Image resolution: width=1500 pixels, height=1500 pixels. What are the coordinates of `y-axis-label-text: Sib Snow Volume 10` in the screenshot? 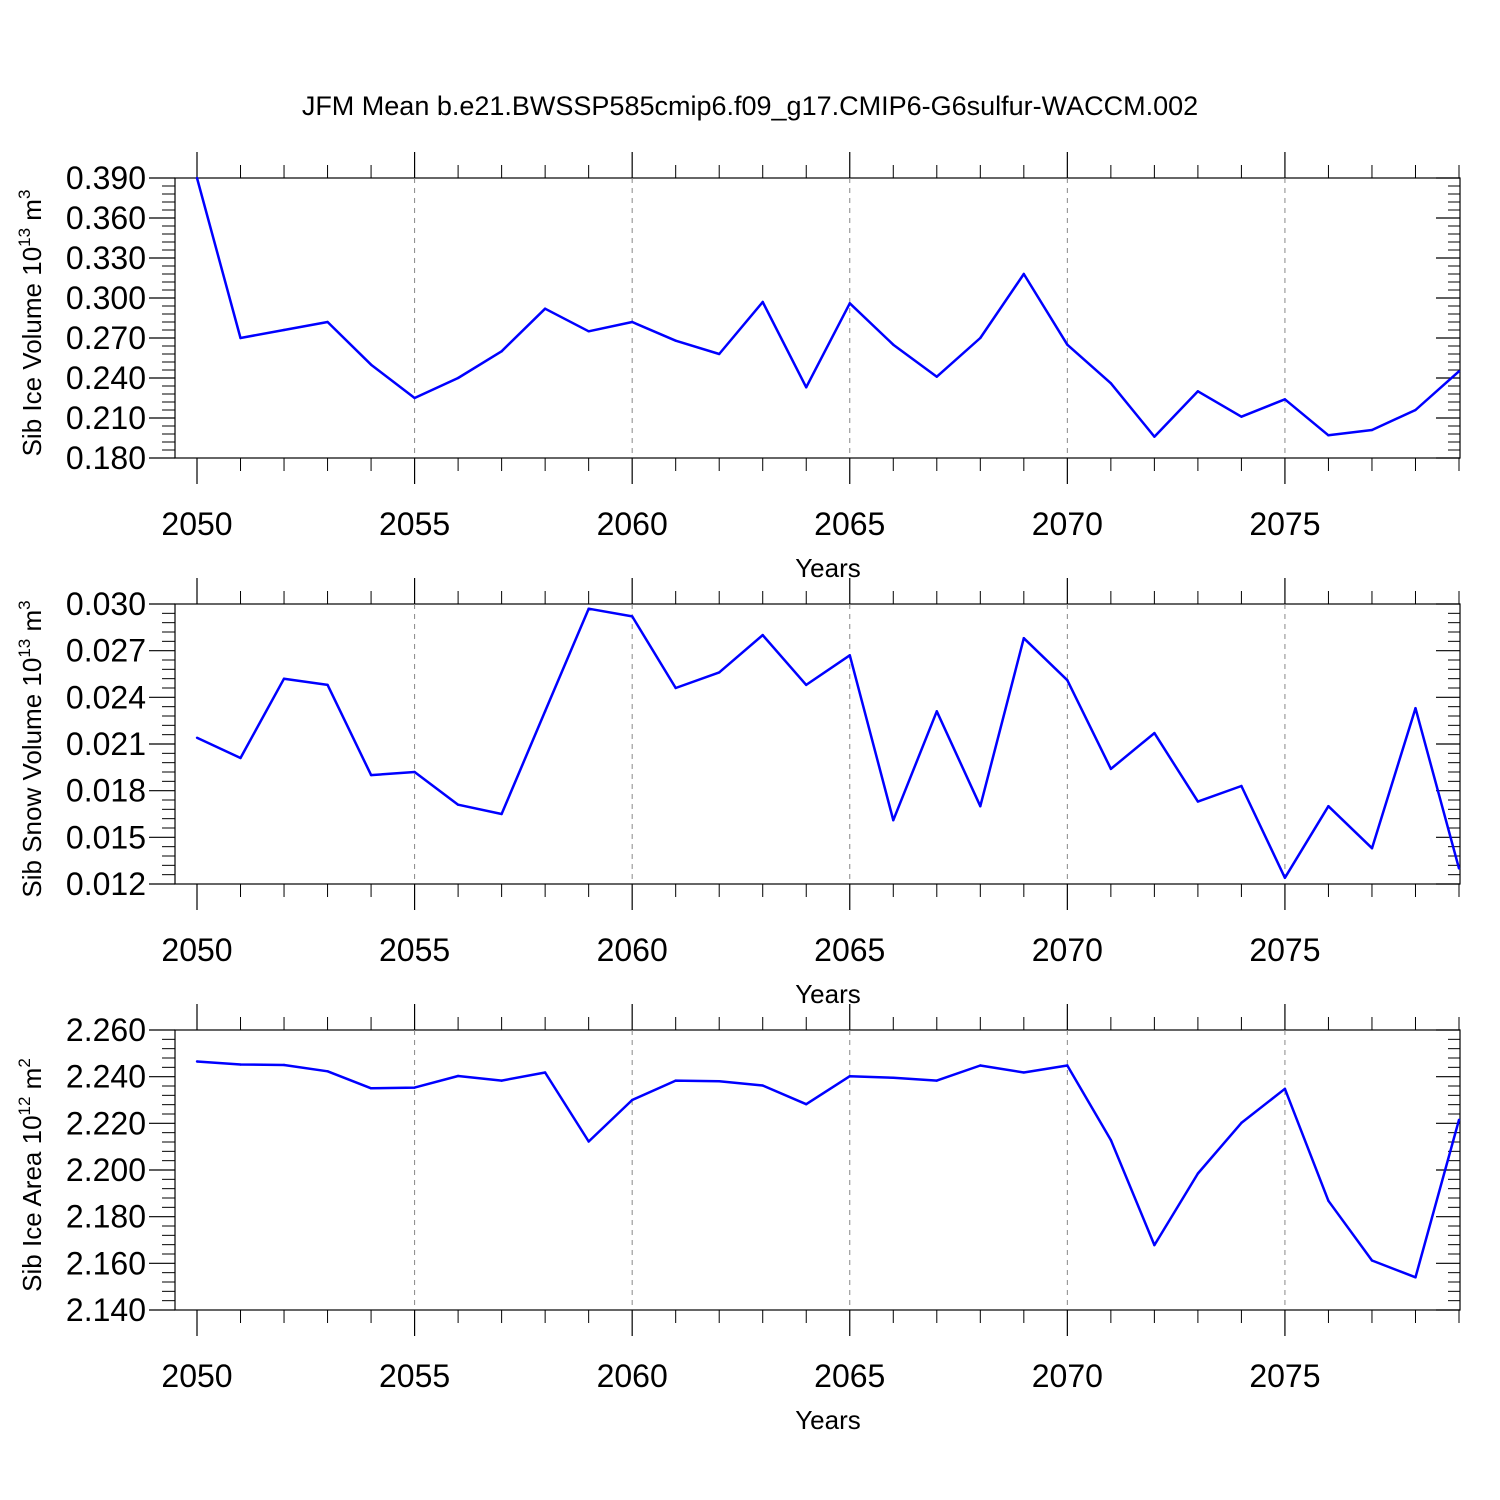 It's located at (32, 778).